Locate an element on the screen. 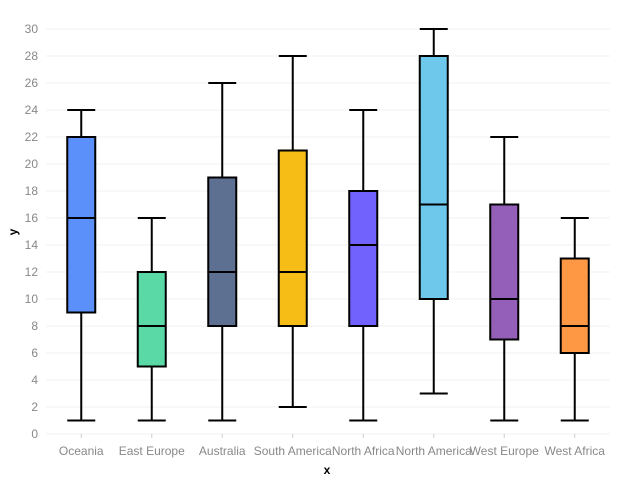 The width and height of the screenshot is (640, 480). y-tick-label: 2 is located at coordinates (34, 407).